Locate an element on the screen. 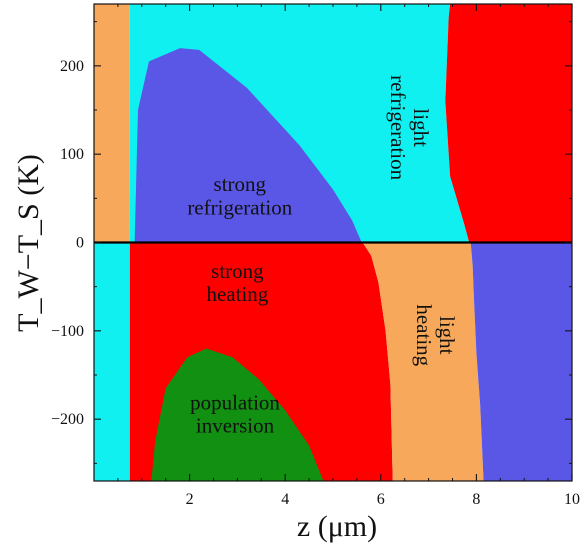 The width and height of the screenshot is (581, 546). region-population-inversion-dome is located at coordinates (237, 414).